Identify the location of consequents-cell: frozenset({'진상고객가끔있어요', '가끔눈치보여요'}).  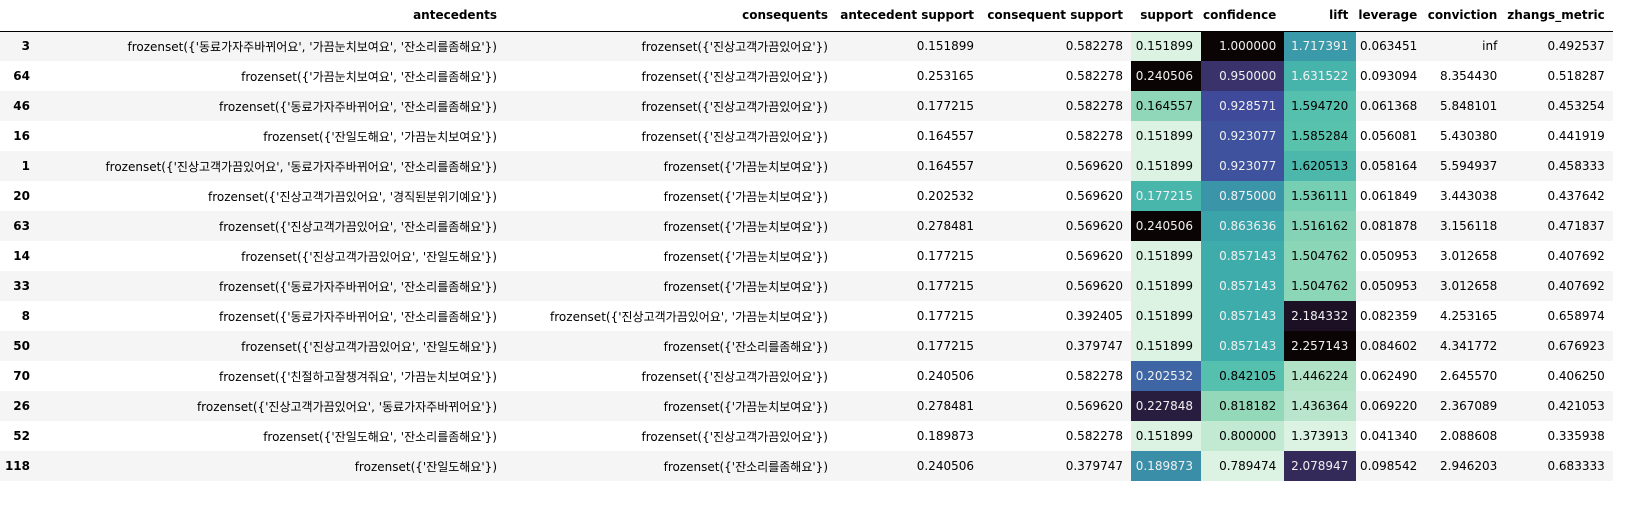
(670, 316).